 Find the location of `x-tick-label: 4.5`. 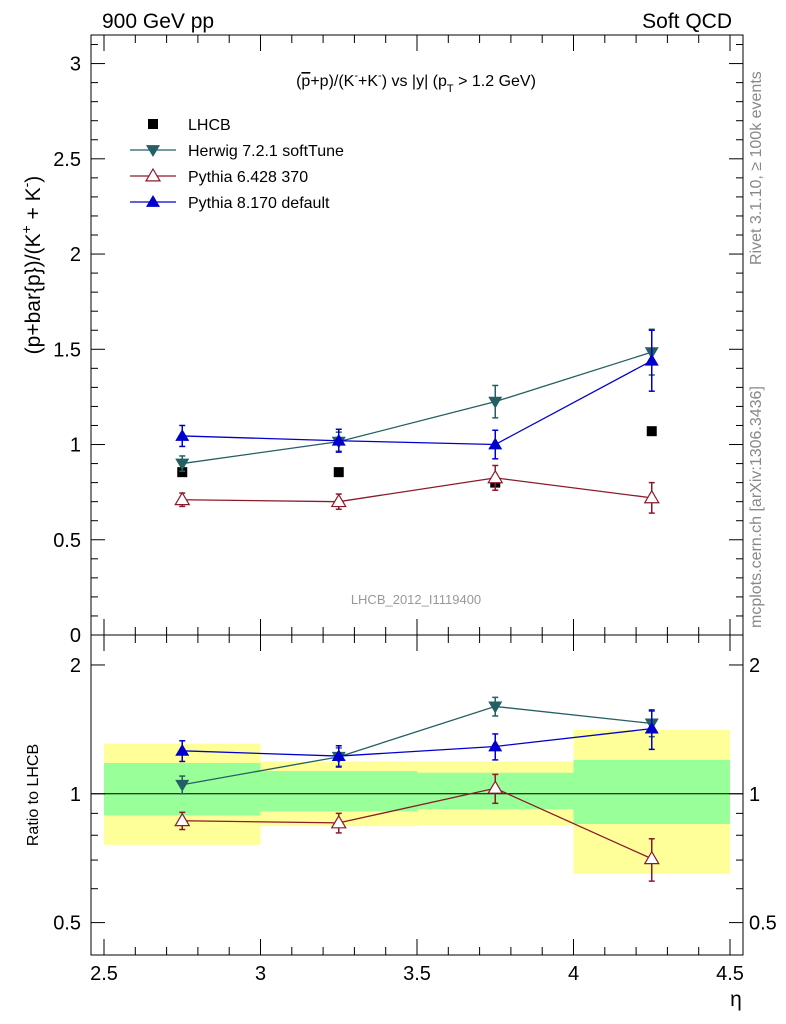

x-tick-label: 4.5 is located at coordinates (730, 974).